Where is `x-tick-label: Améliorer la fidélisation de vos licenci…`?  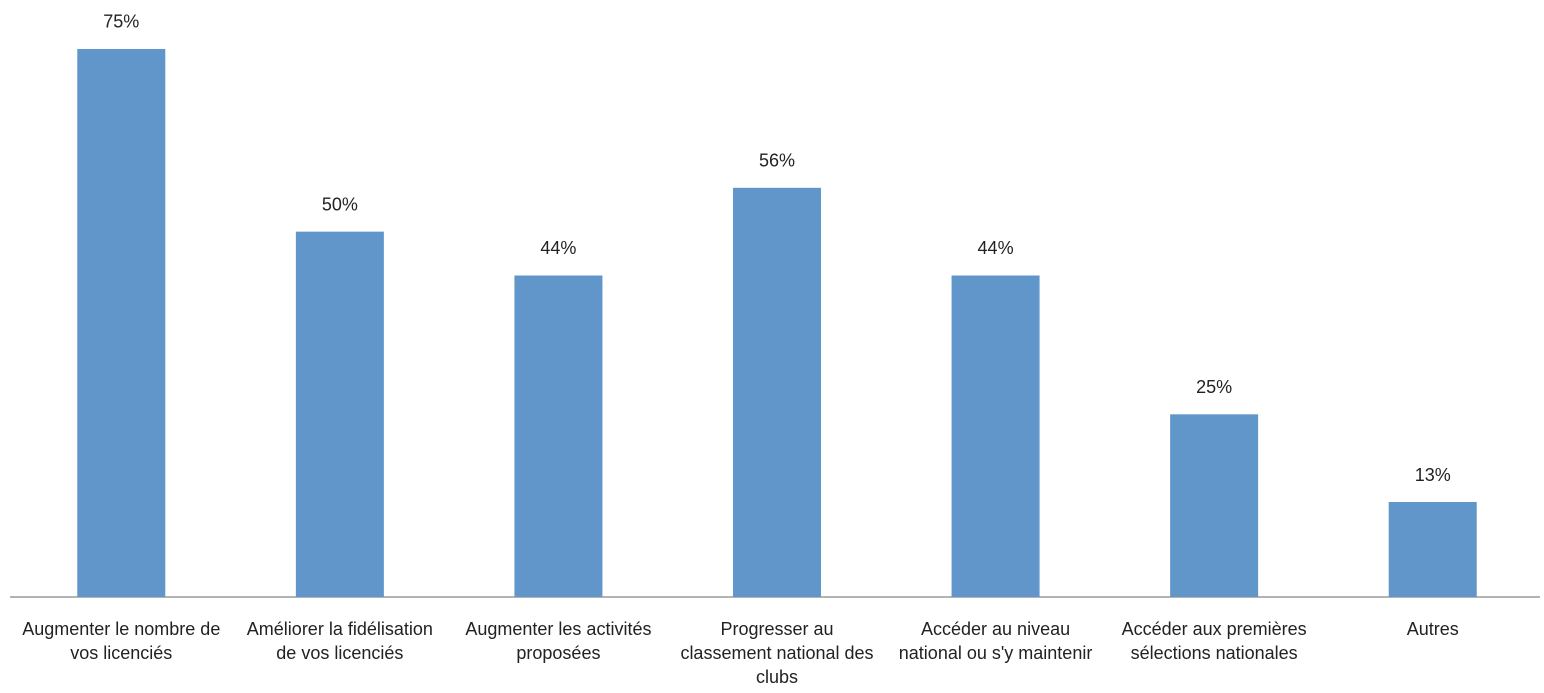
x-tick-label: Améliorer la fidélisation de vos licenci… is located at coordinates (339, 641).